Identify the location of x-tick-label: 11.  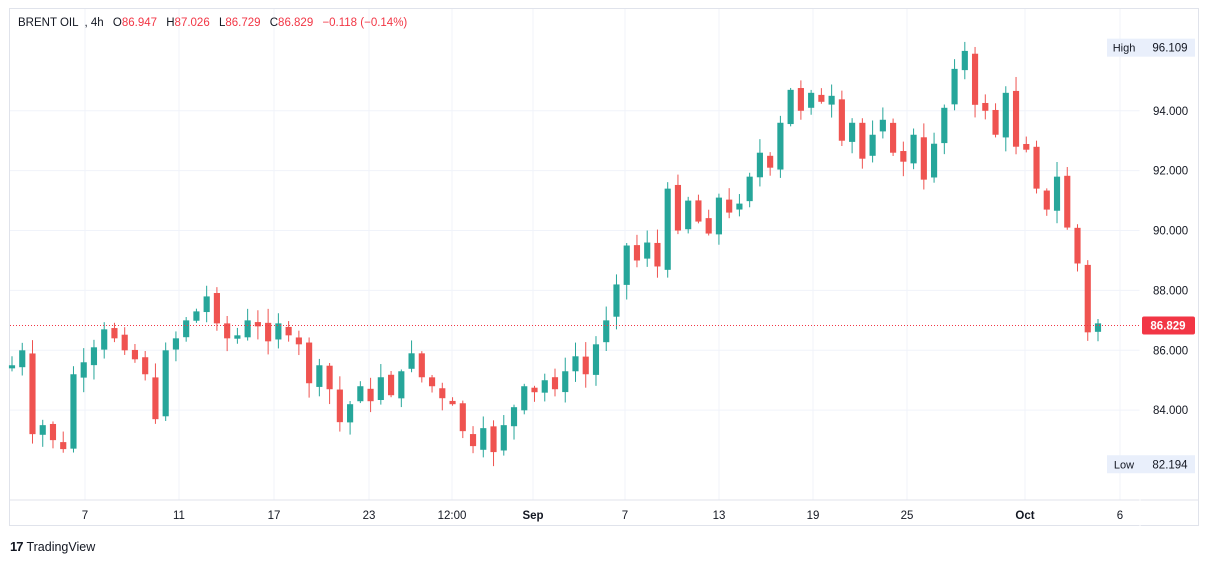
(179, 516).